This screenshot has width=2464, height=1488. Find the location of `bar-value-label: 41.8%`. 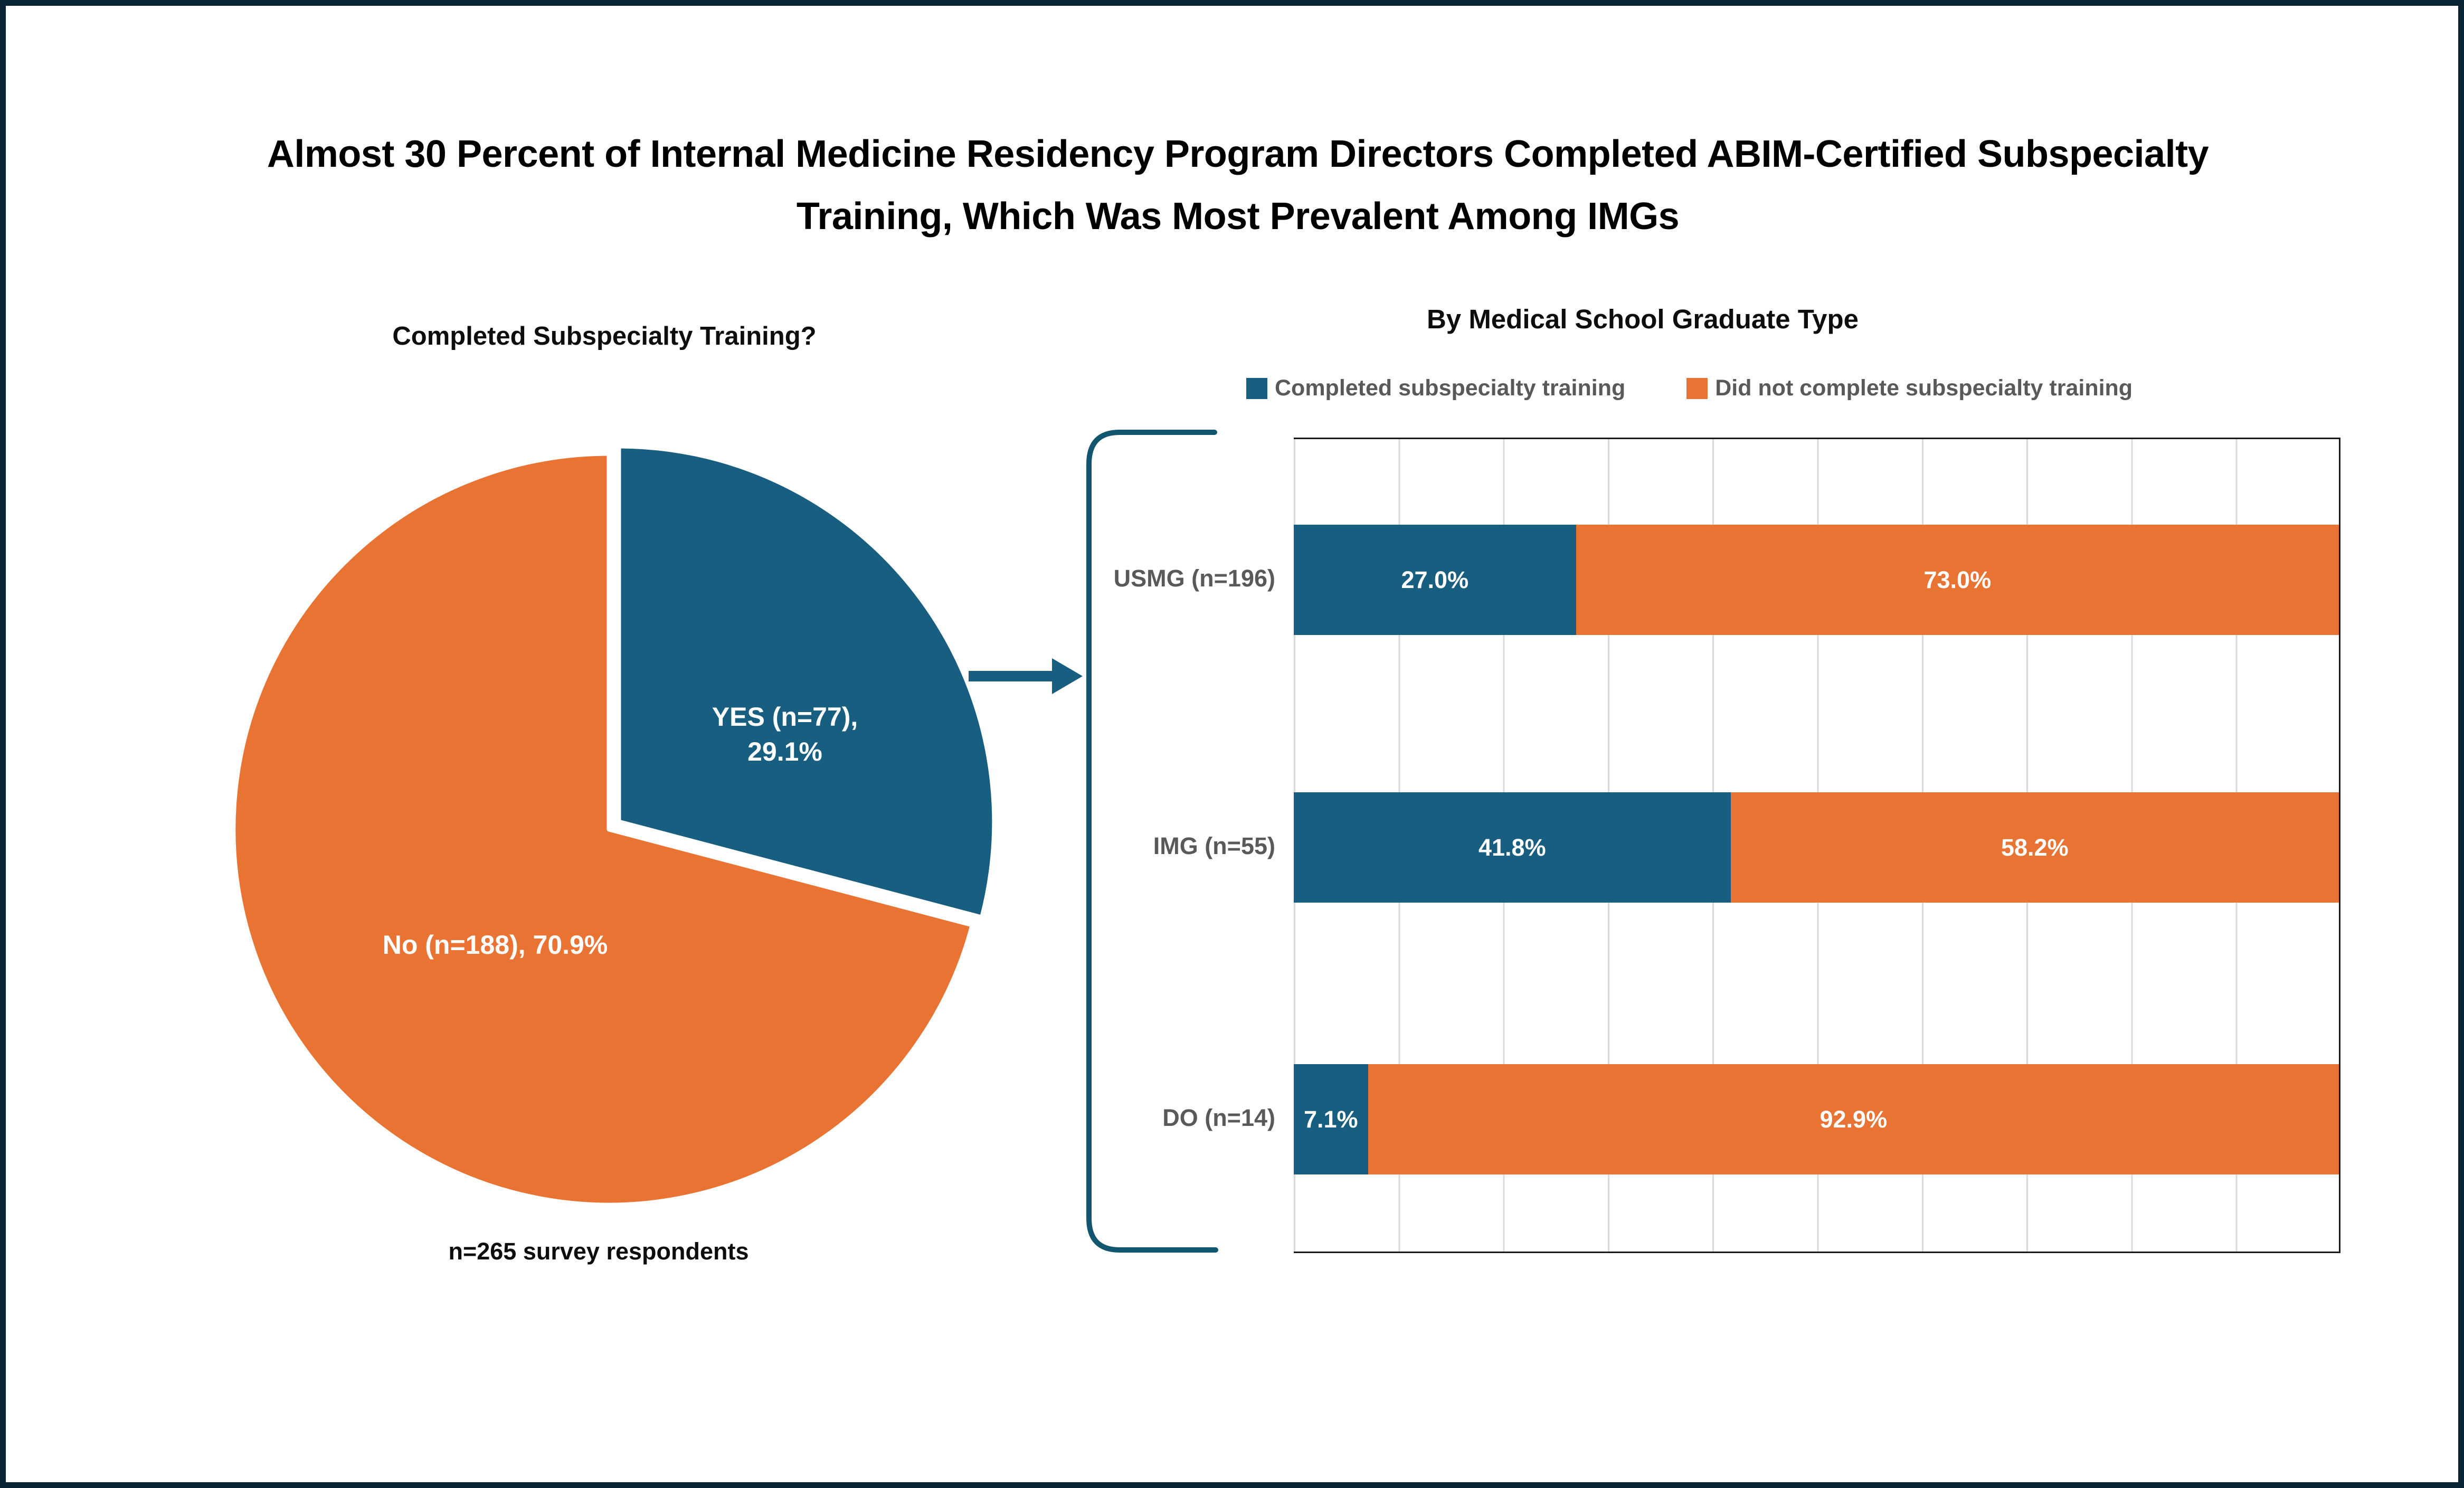

bar-value-label: 41.8% is located at coordinates (1513, 847).